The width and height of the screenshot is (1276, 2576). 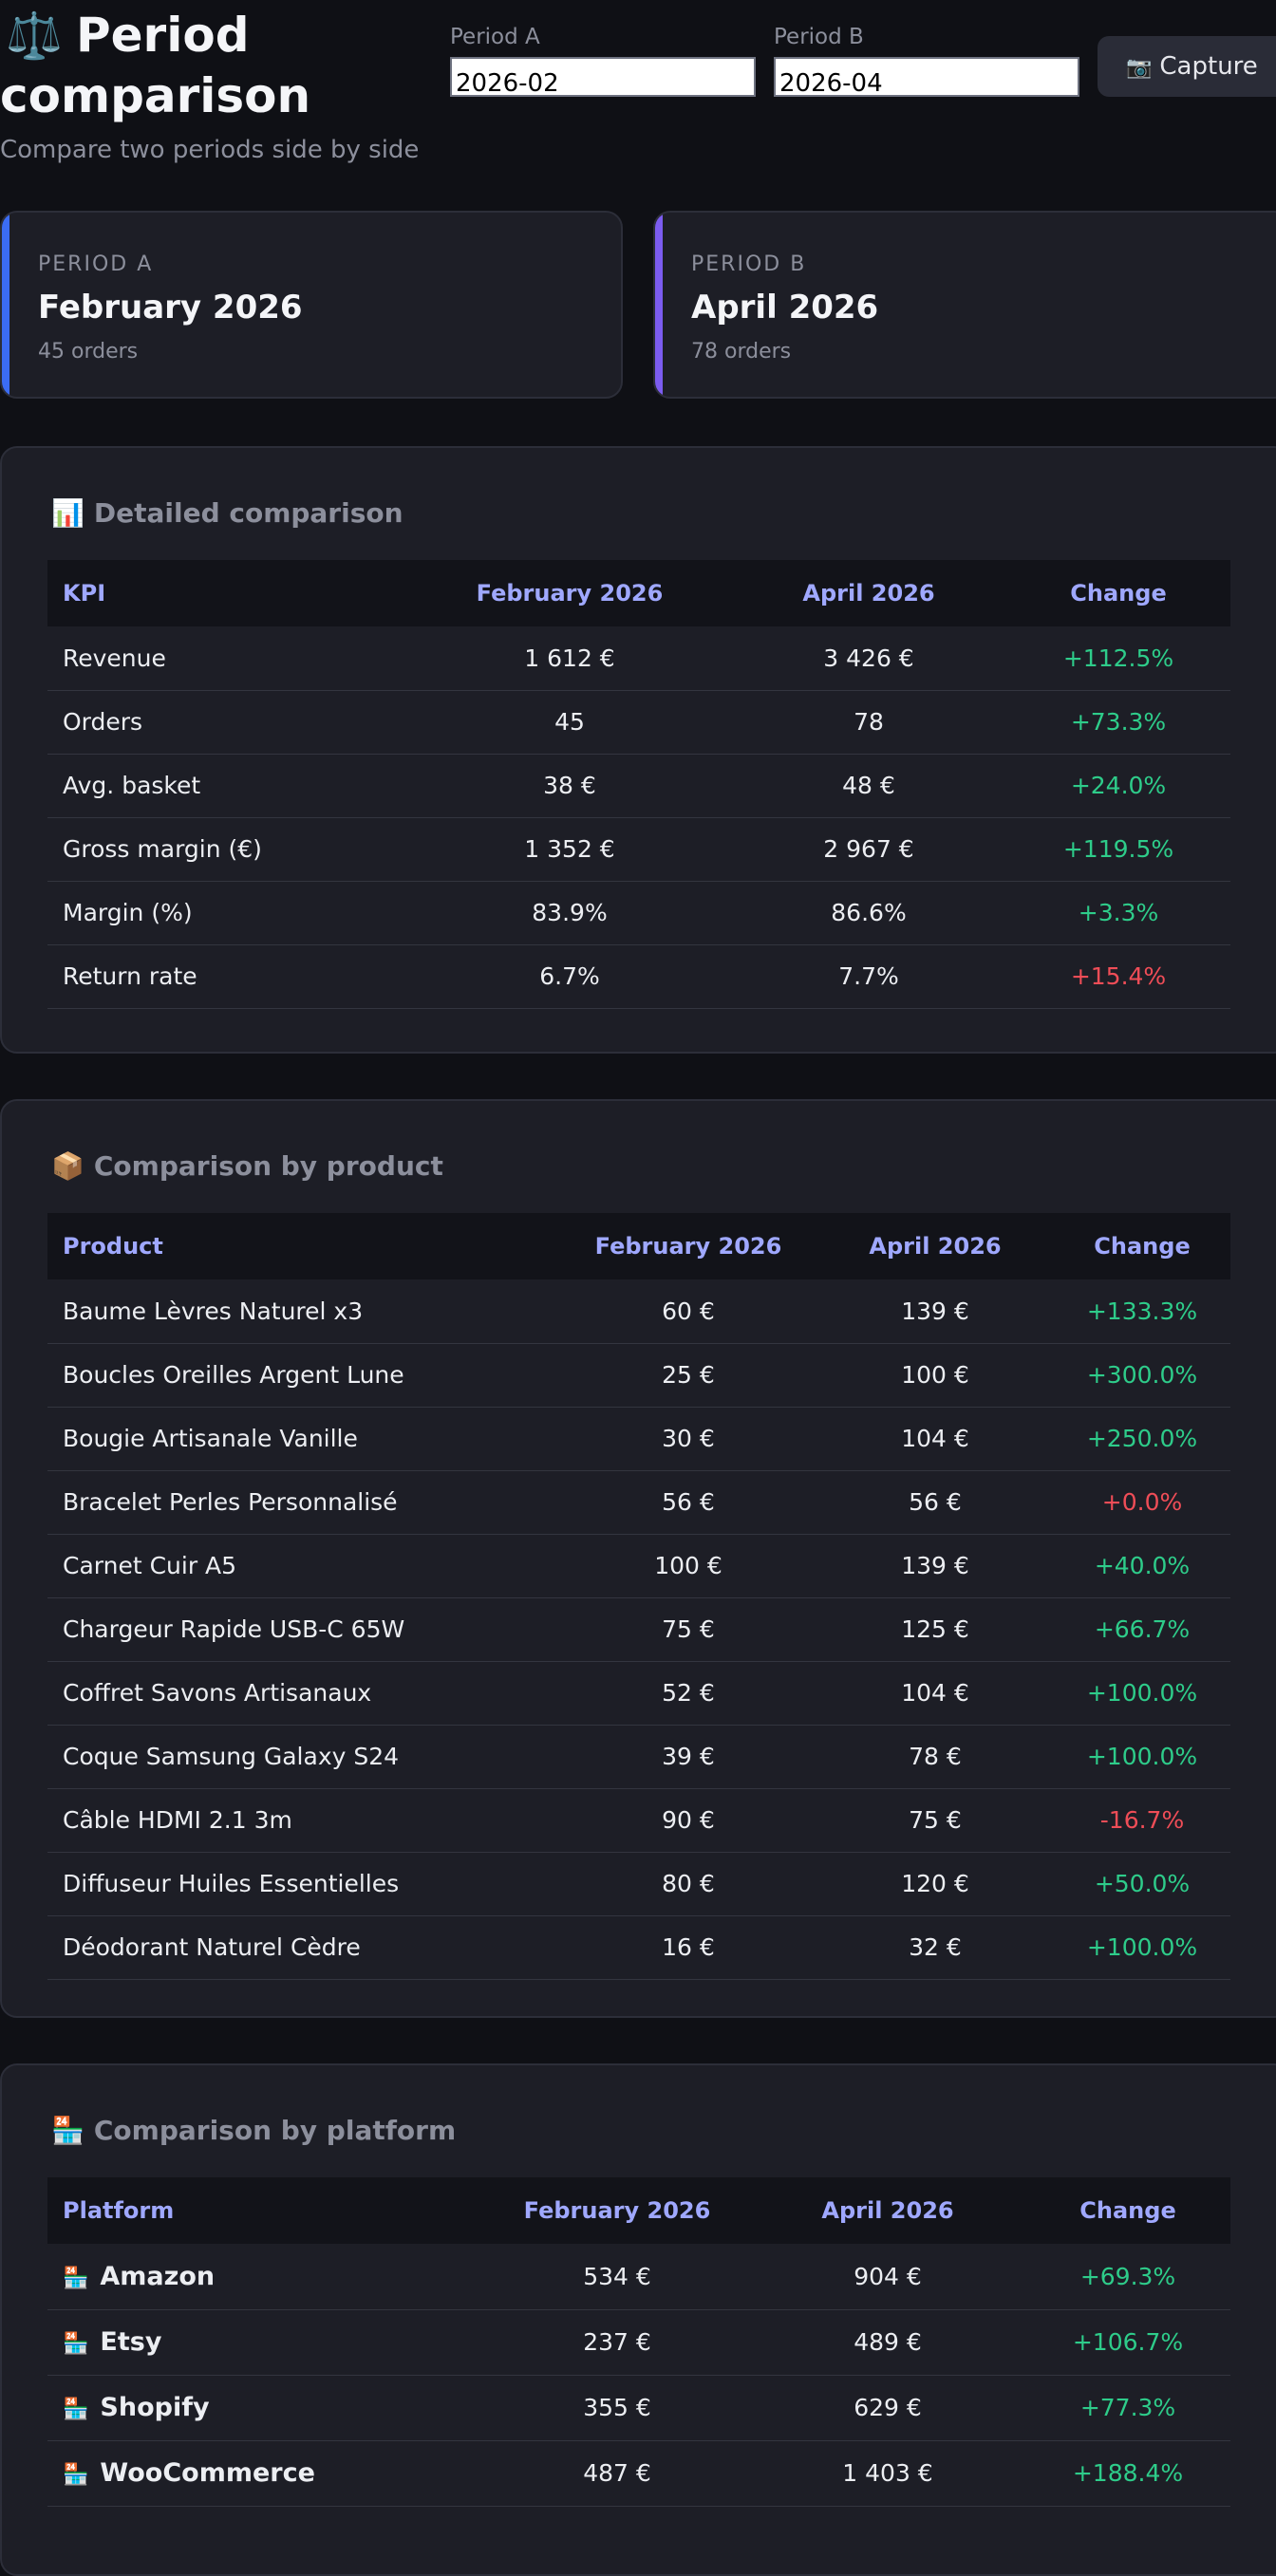 I want to click on change-value: +112.5%, so click(x=1118, y=659).